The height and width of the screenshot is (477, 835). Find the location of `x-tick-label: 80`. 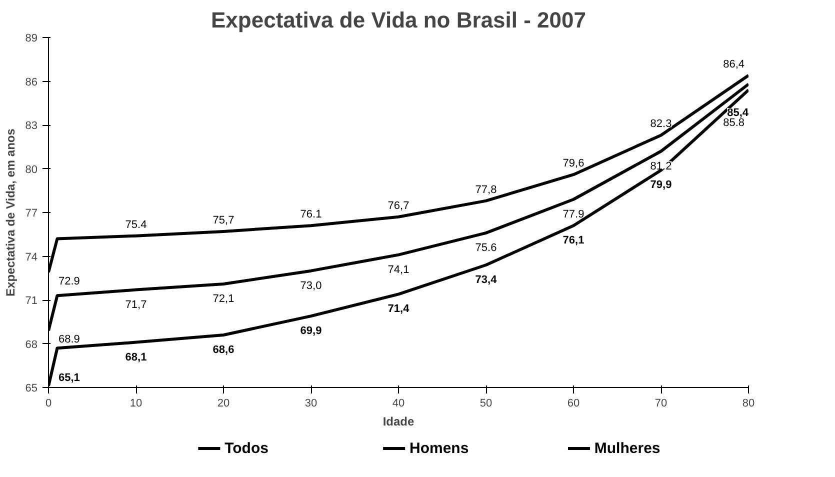

x-tick-label: 80 is located at coordinates (748, 404).